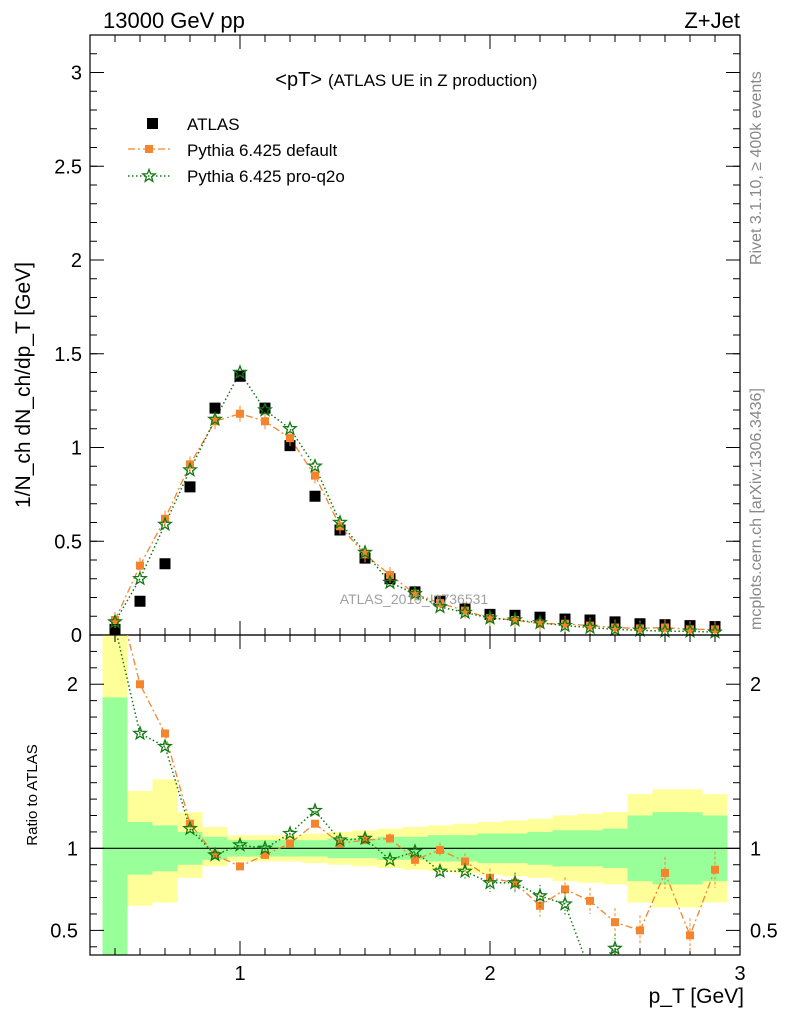  What do you see at coordinates (432, 80) in the screenshot?
I see `chart-subtitle: (ATLAS UE in Z production)` at bounding box center [432, 80].